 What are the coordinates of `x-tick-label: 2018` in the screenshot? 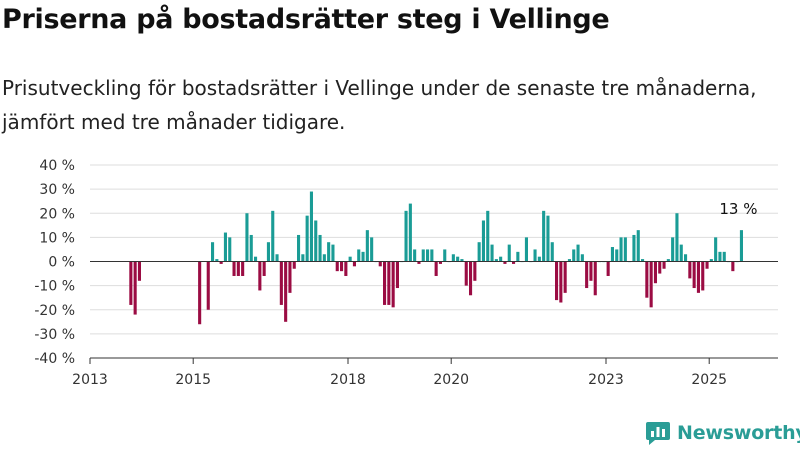 It's located at (348, 380).